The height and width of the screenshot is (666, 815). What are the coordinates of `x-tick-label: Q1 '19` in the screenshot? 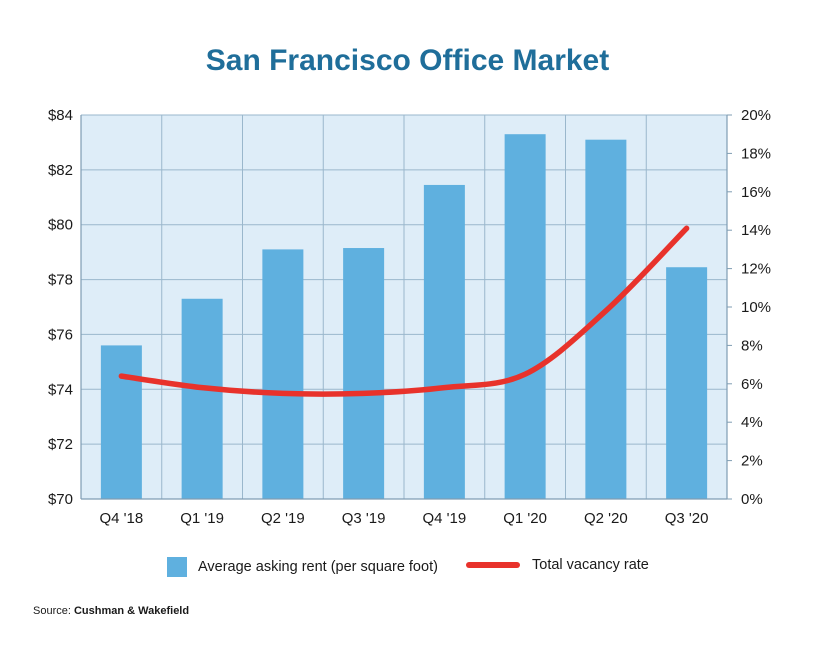 It's located at (202, 518).